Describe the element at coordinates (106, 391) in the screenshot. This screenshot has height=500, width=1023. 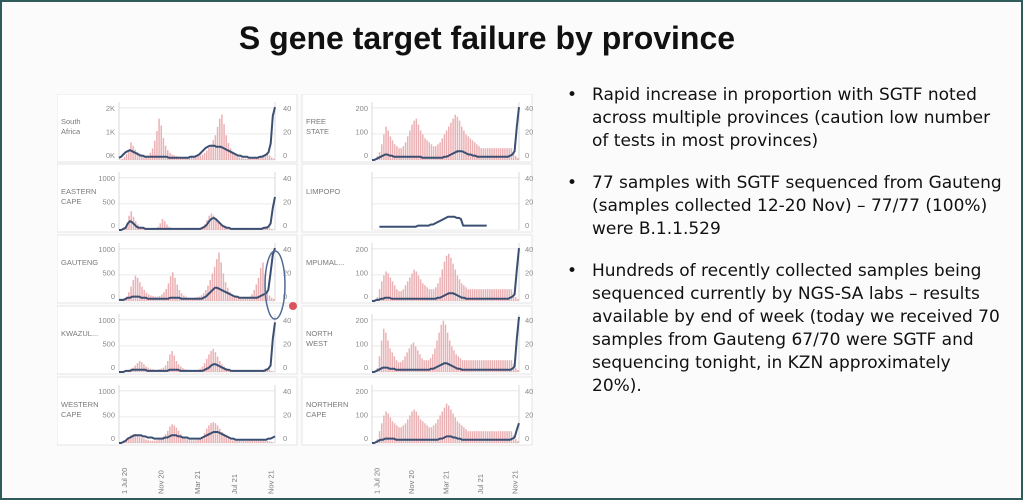
I see `left-tick-label: 1000` at that location.